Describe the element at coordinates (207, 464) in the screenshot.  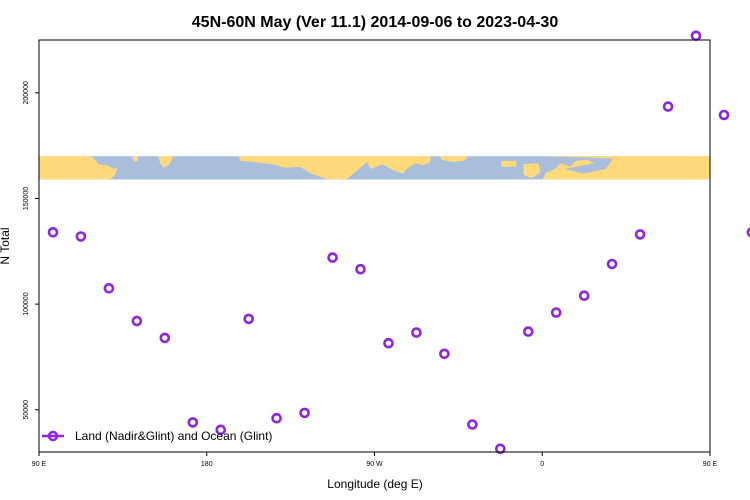
I see `x-tick-label: 180` at that location.